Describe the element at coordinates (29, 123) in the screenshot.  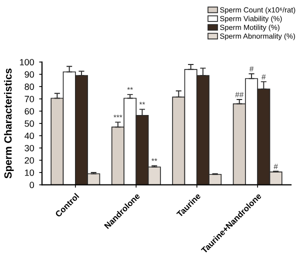
I see `y-tick-label: 50` at that location.